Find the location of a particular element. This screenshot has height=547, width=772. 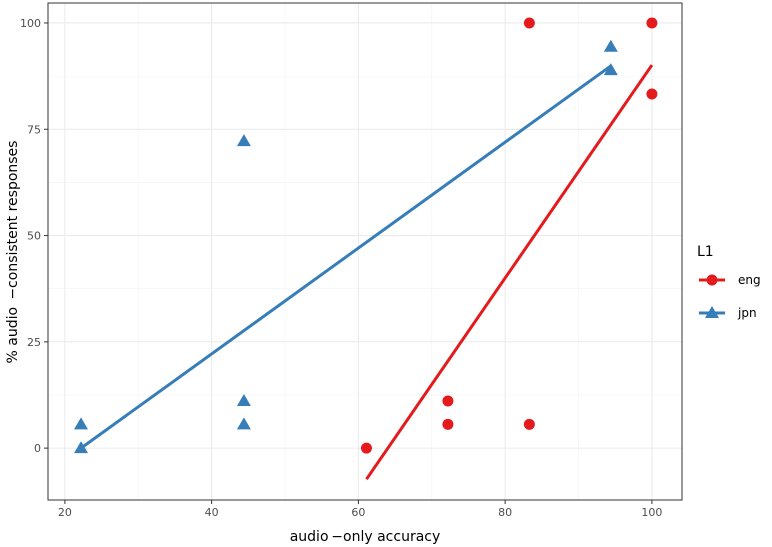

x-axis-label: audio −only accuracy is located at coordinates (365, 537).